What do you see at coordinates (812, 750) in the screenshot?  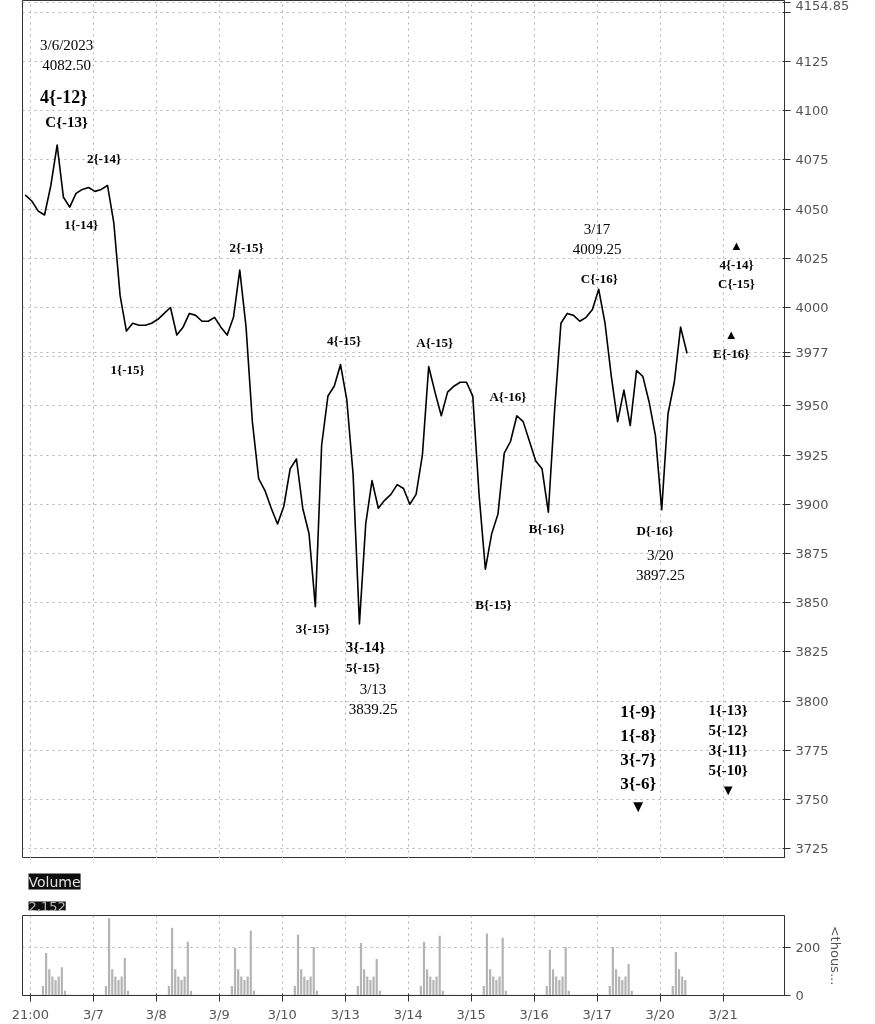 I see `y-tick-label: 3775` at bounding box center [812, 750].